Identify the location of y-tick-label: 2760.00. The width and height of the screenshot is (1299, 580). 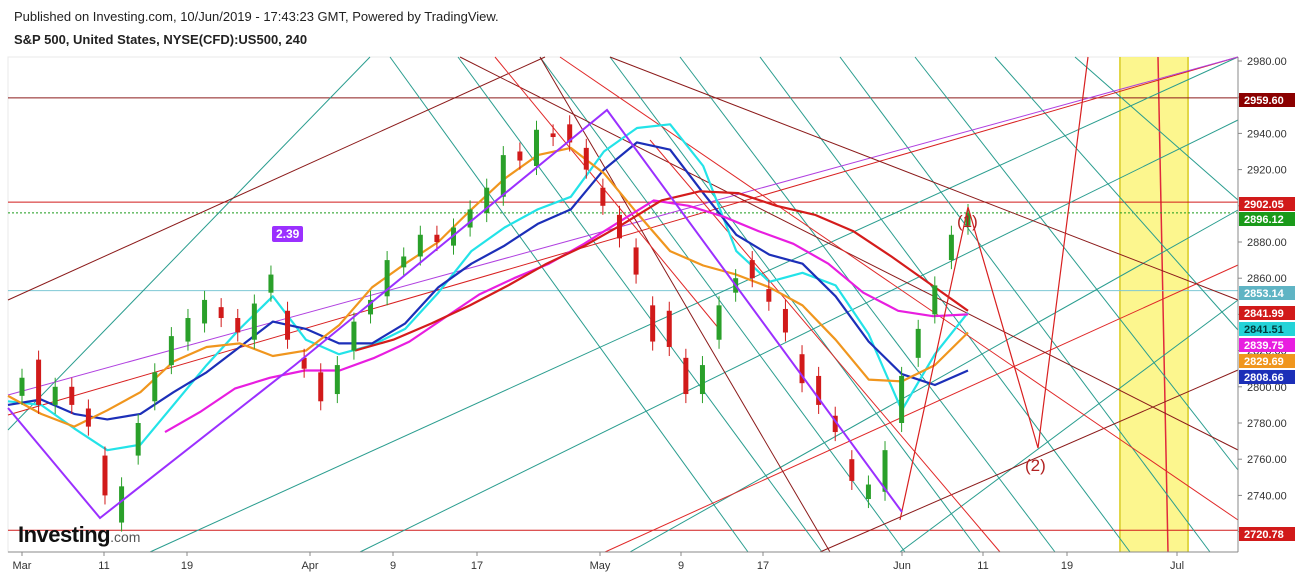
(1267, 460).